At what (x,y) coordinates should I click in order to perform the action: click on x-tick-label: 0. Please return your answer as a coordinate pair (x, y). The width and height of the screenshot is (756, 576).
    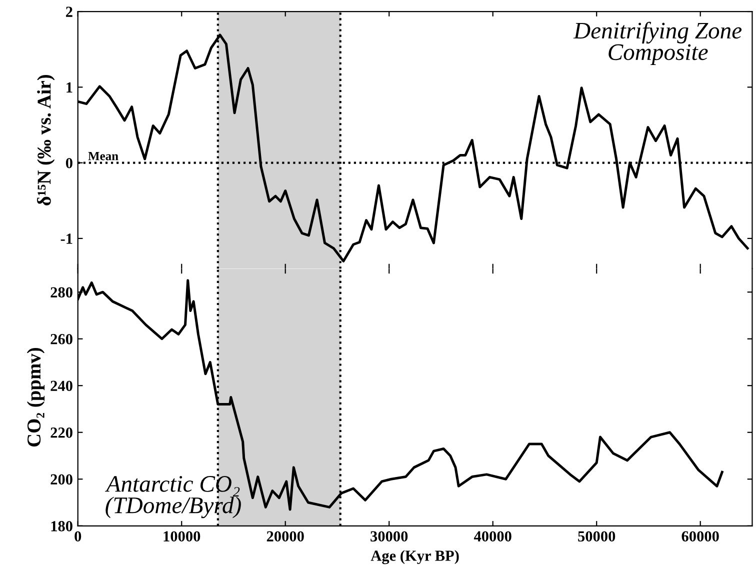
    Looking at the image, I should click on (78, 536).